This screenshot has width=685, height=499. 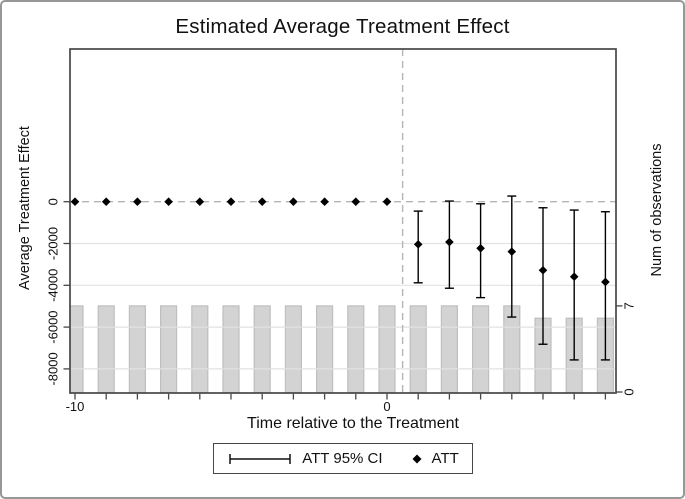 I want to click on y-left-tick-label: -6000, so click(x=53, y=326).